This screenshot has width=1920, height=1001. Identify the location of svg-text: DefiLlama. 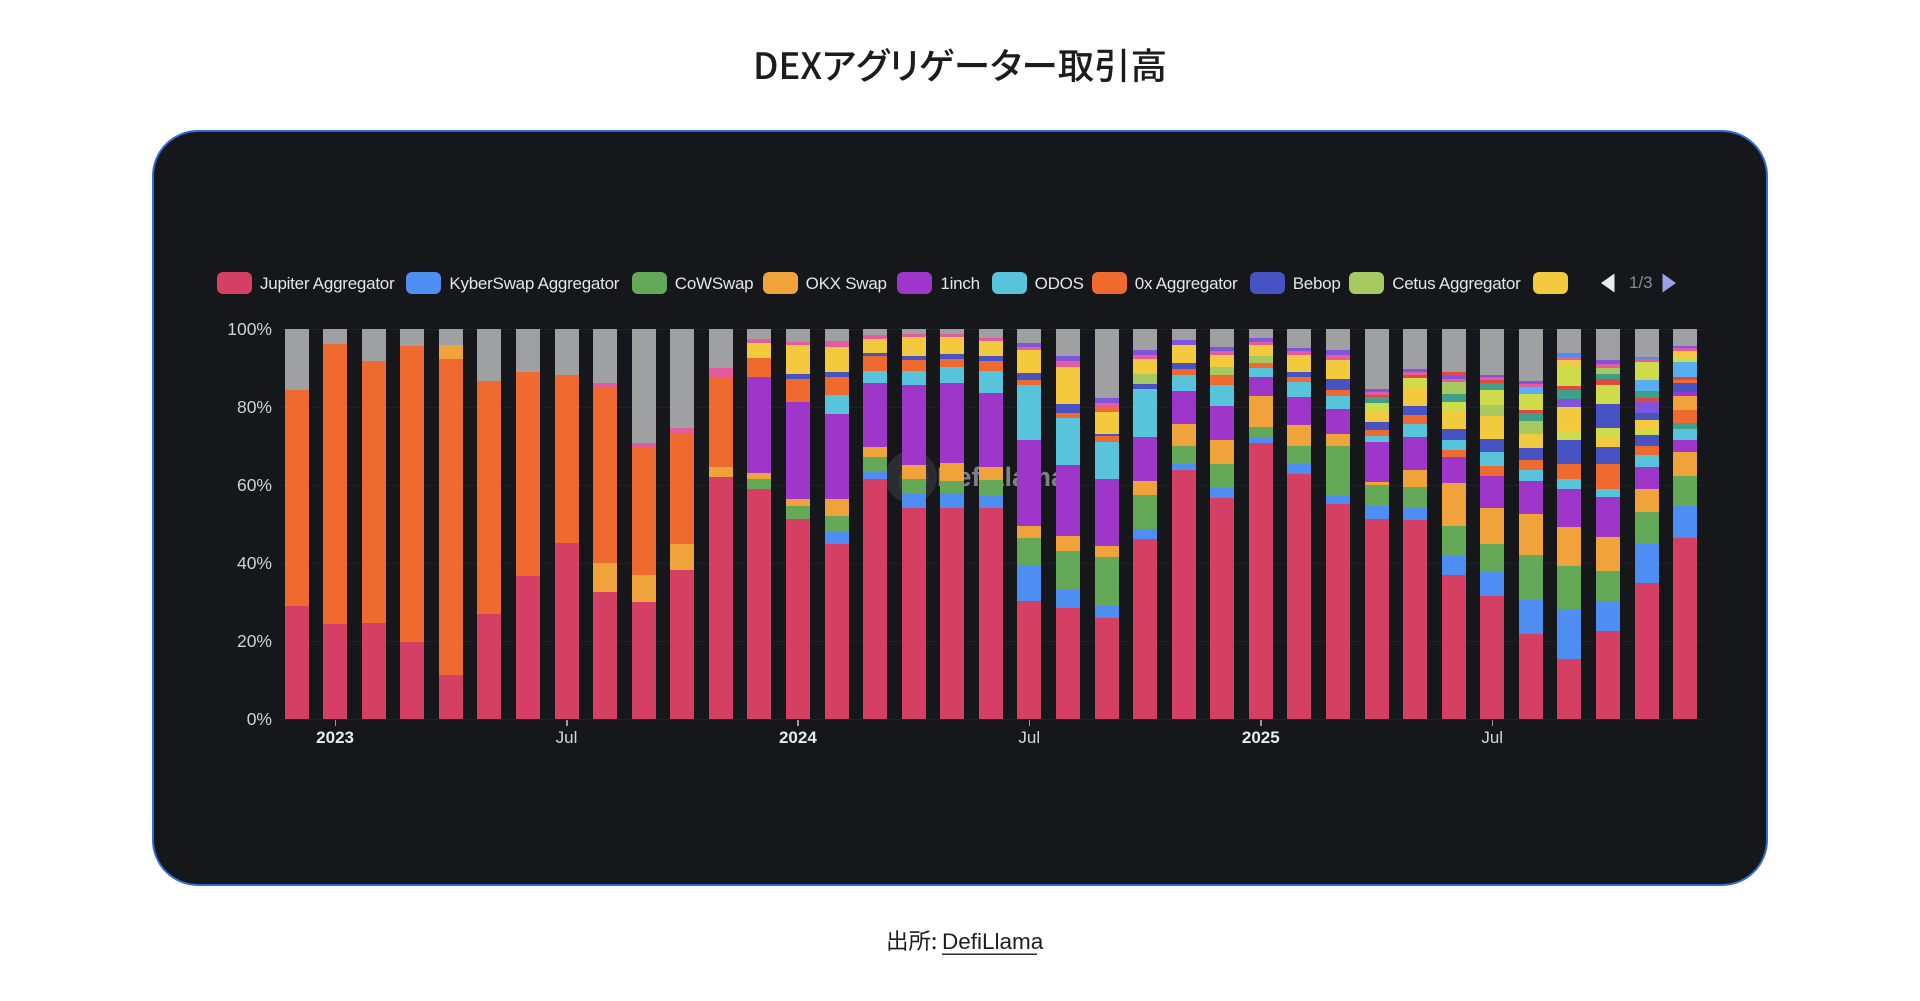
(993, 941).